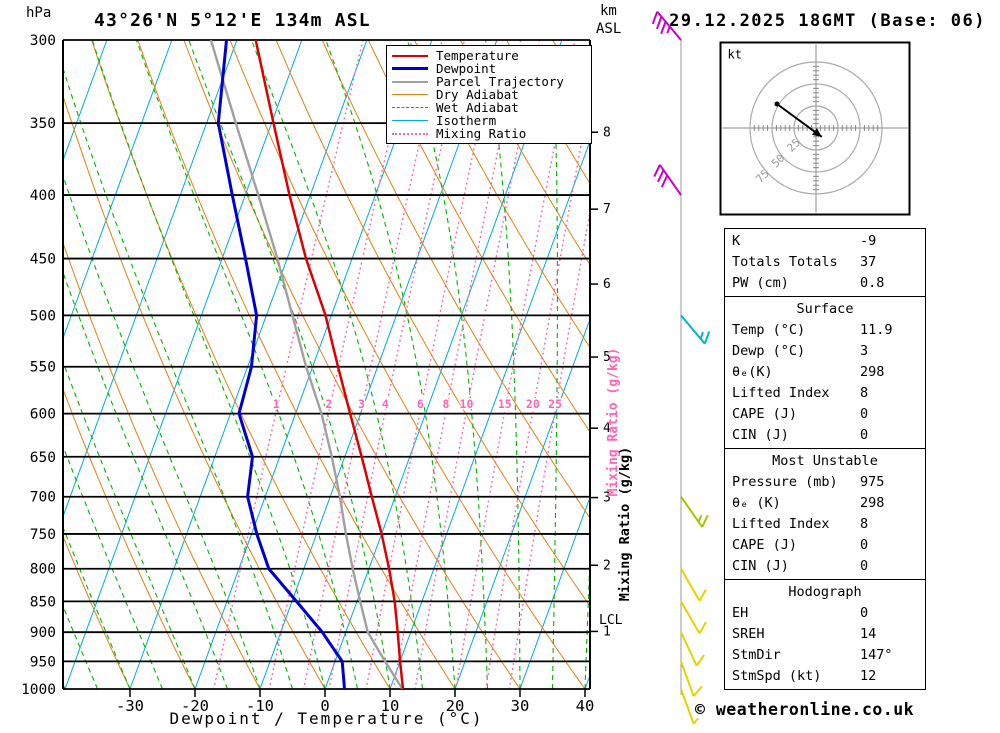 This screenshot has width=1000, height=733. Describe the element at coordinates (868, 676) in the screenshot. I see `stat-value: 12` at that location.